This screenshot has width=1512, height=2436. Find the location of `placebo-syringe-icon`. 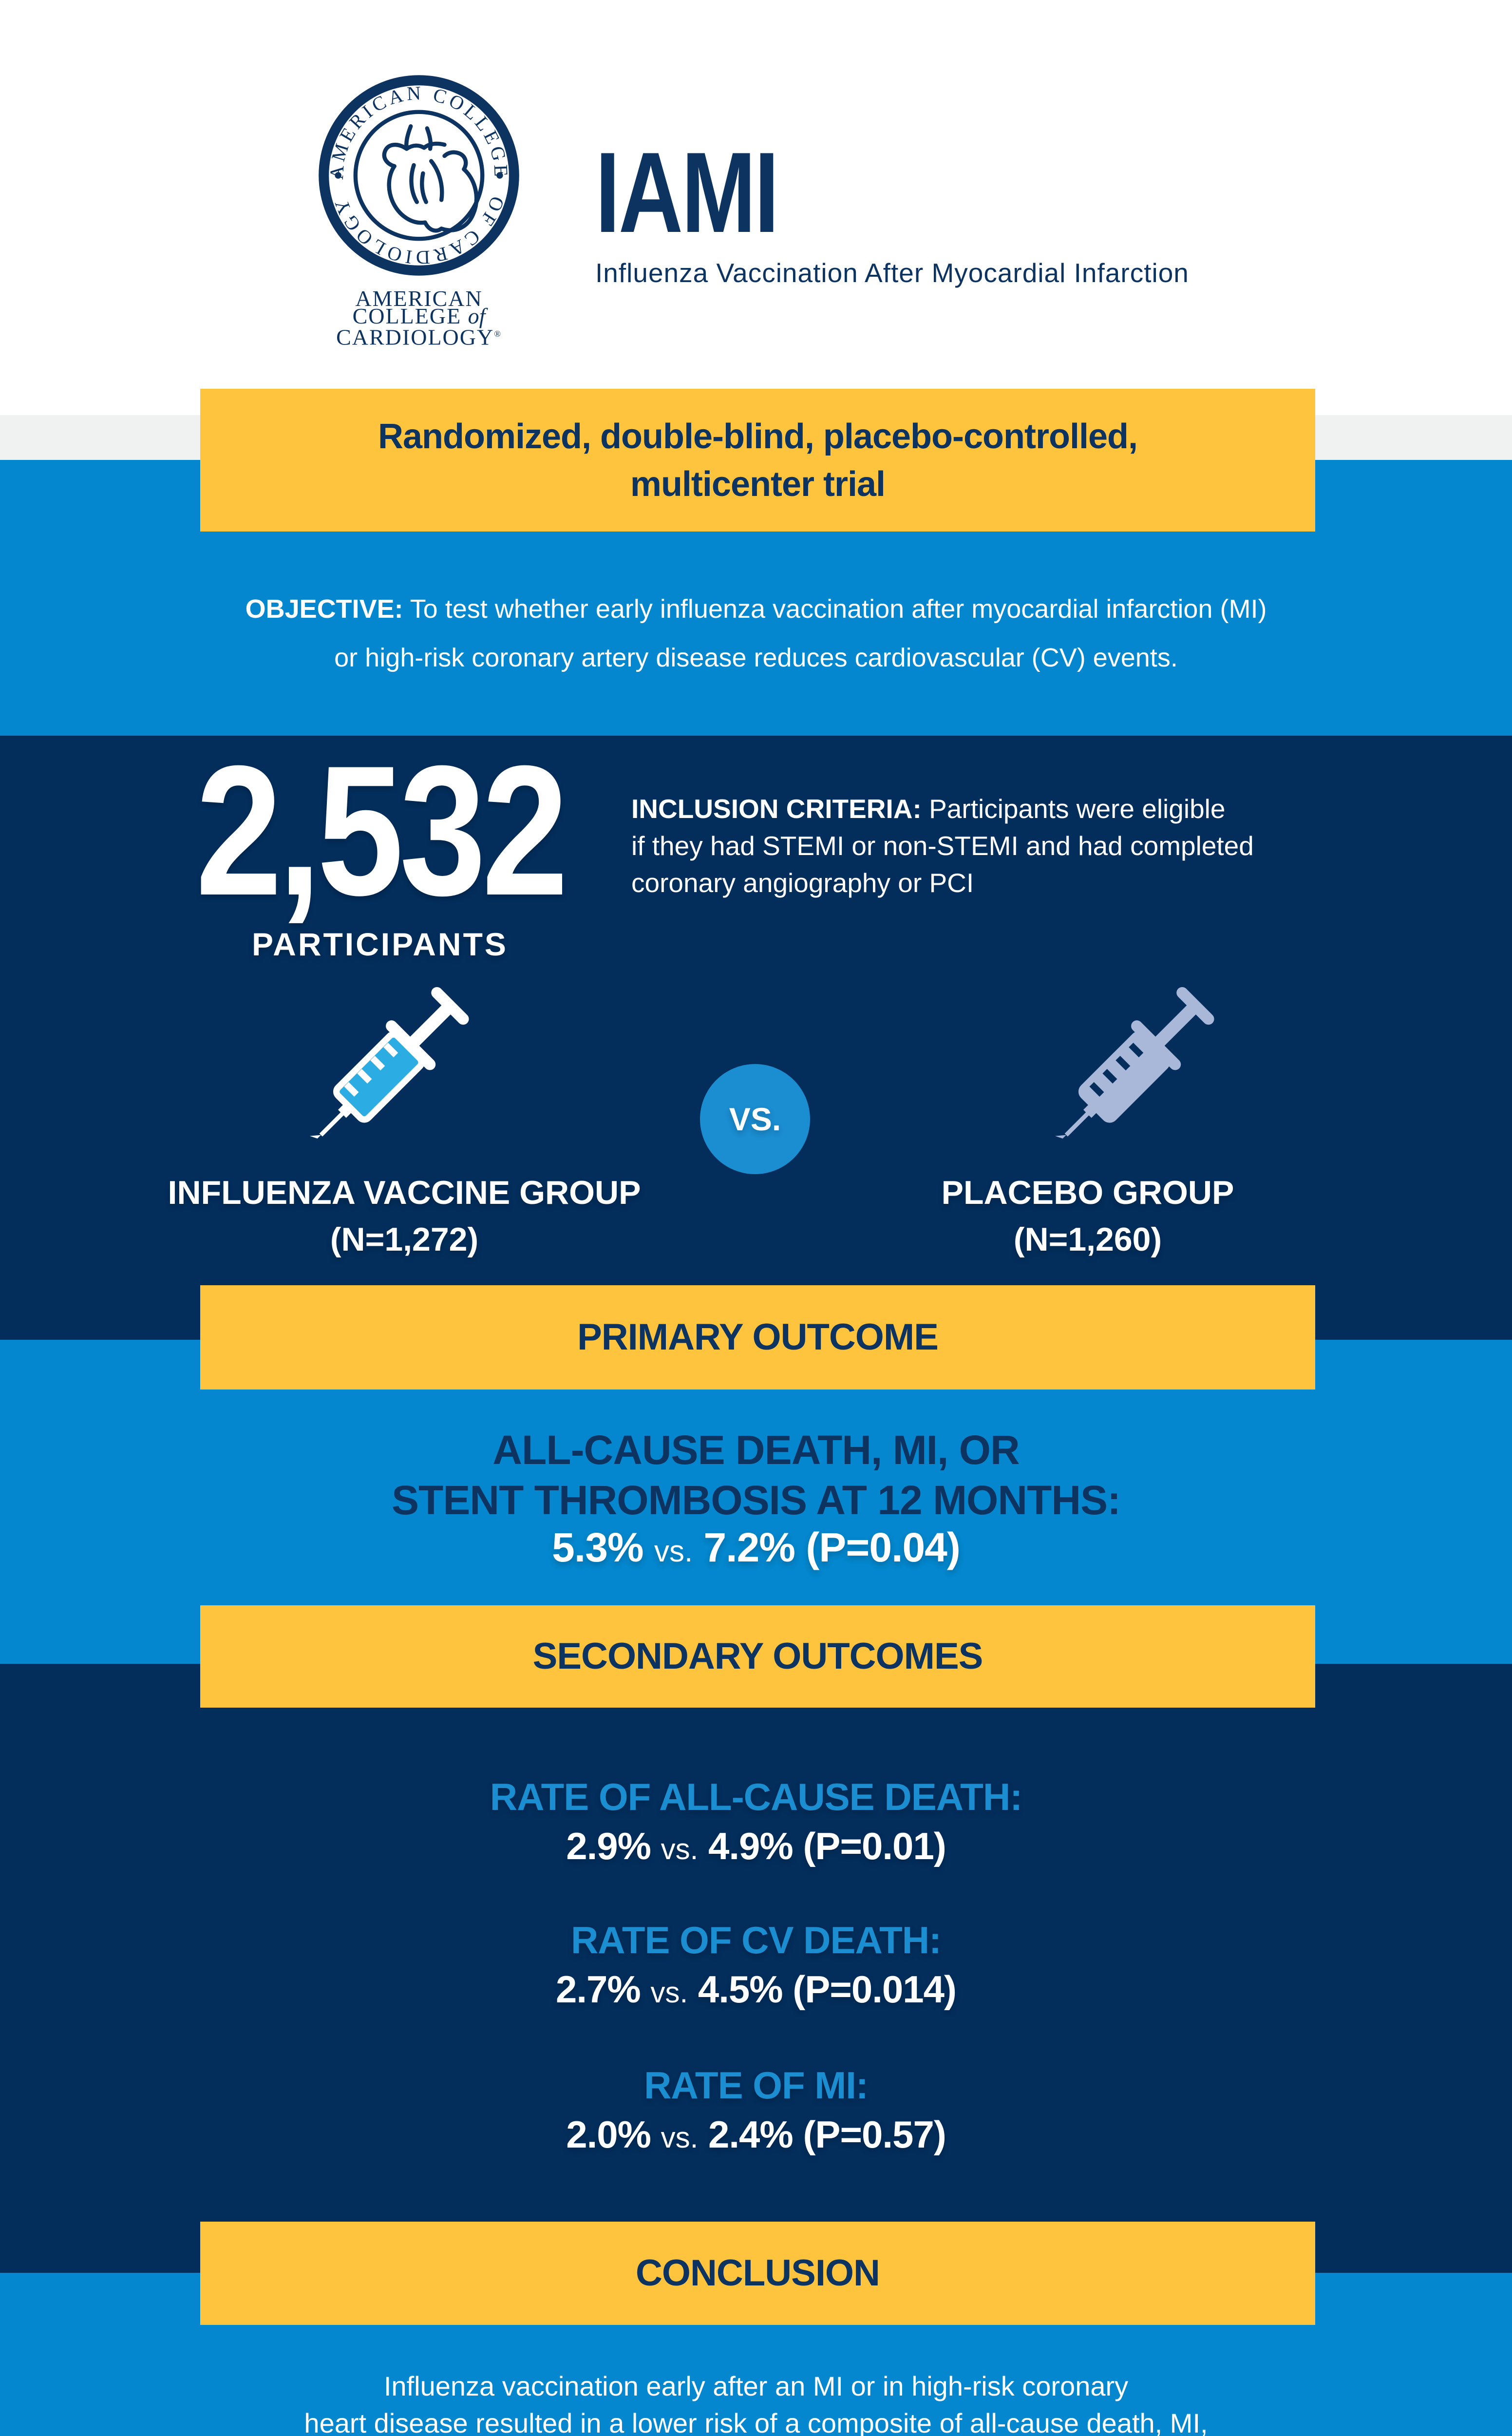

placebo-syringe-icon is located at coordinates (1132, 1068).